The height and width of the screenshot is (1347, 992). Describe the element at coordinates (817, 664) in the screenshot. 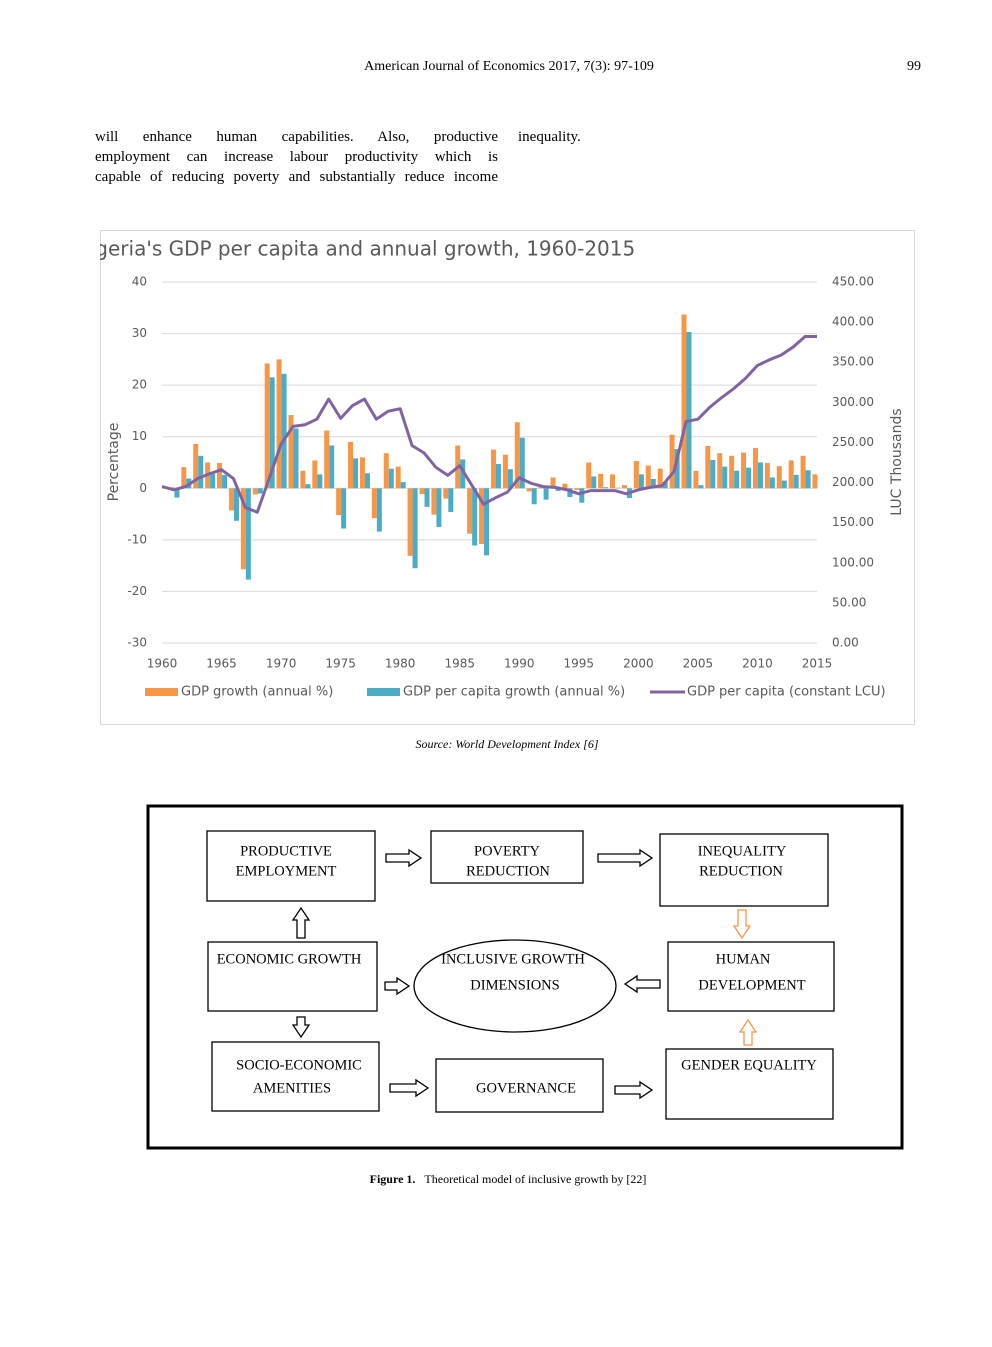

I see `x-tick-label: 2015` at that location.